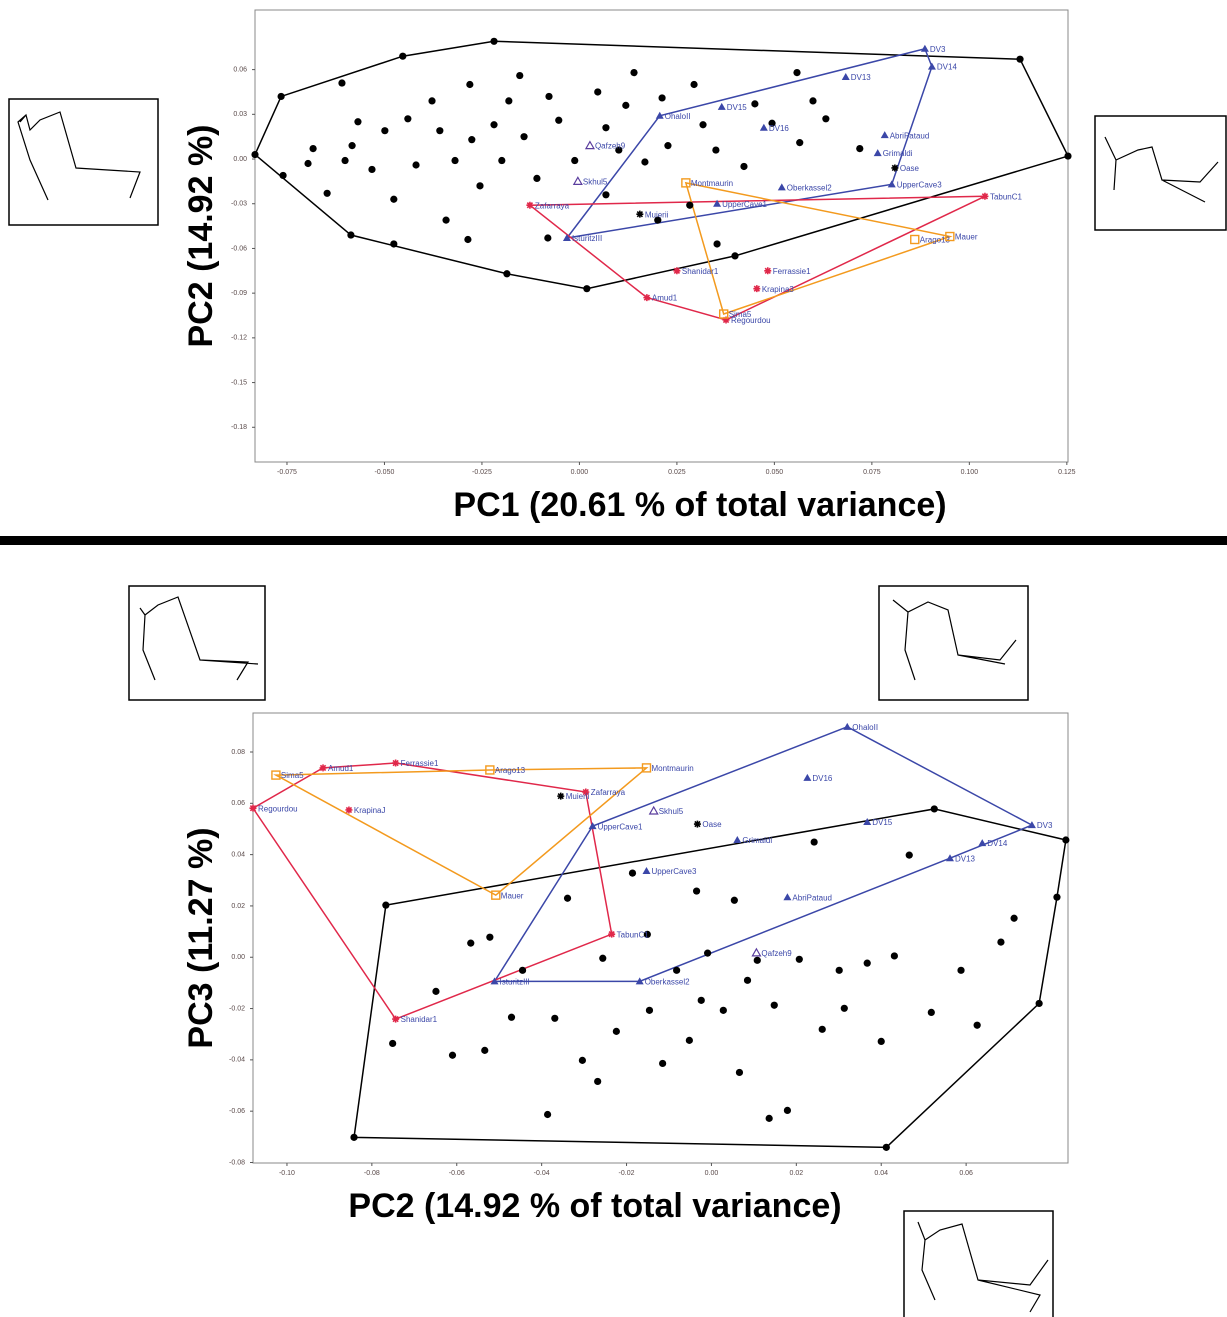 The image size is (1227, 1317). Describe the element at coordinates (740, 314) in the screenshot. I see `point-label: Sima5` at that location.